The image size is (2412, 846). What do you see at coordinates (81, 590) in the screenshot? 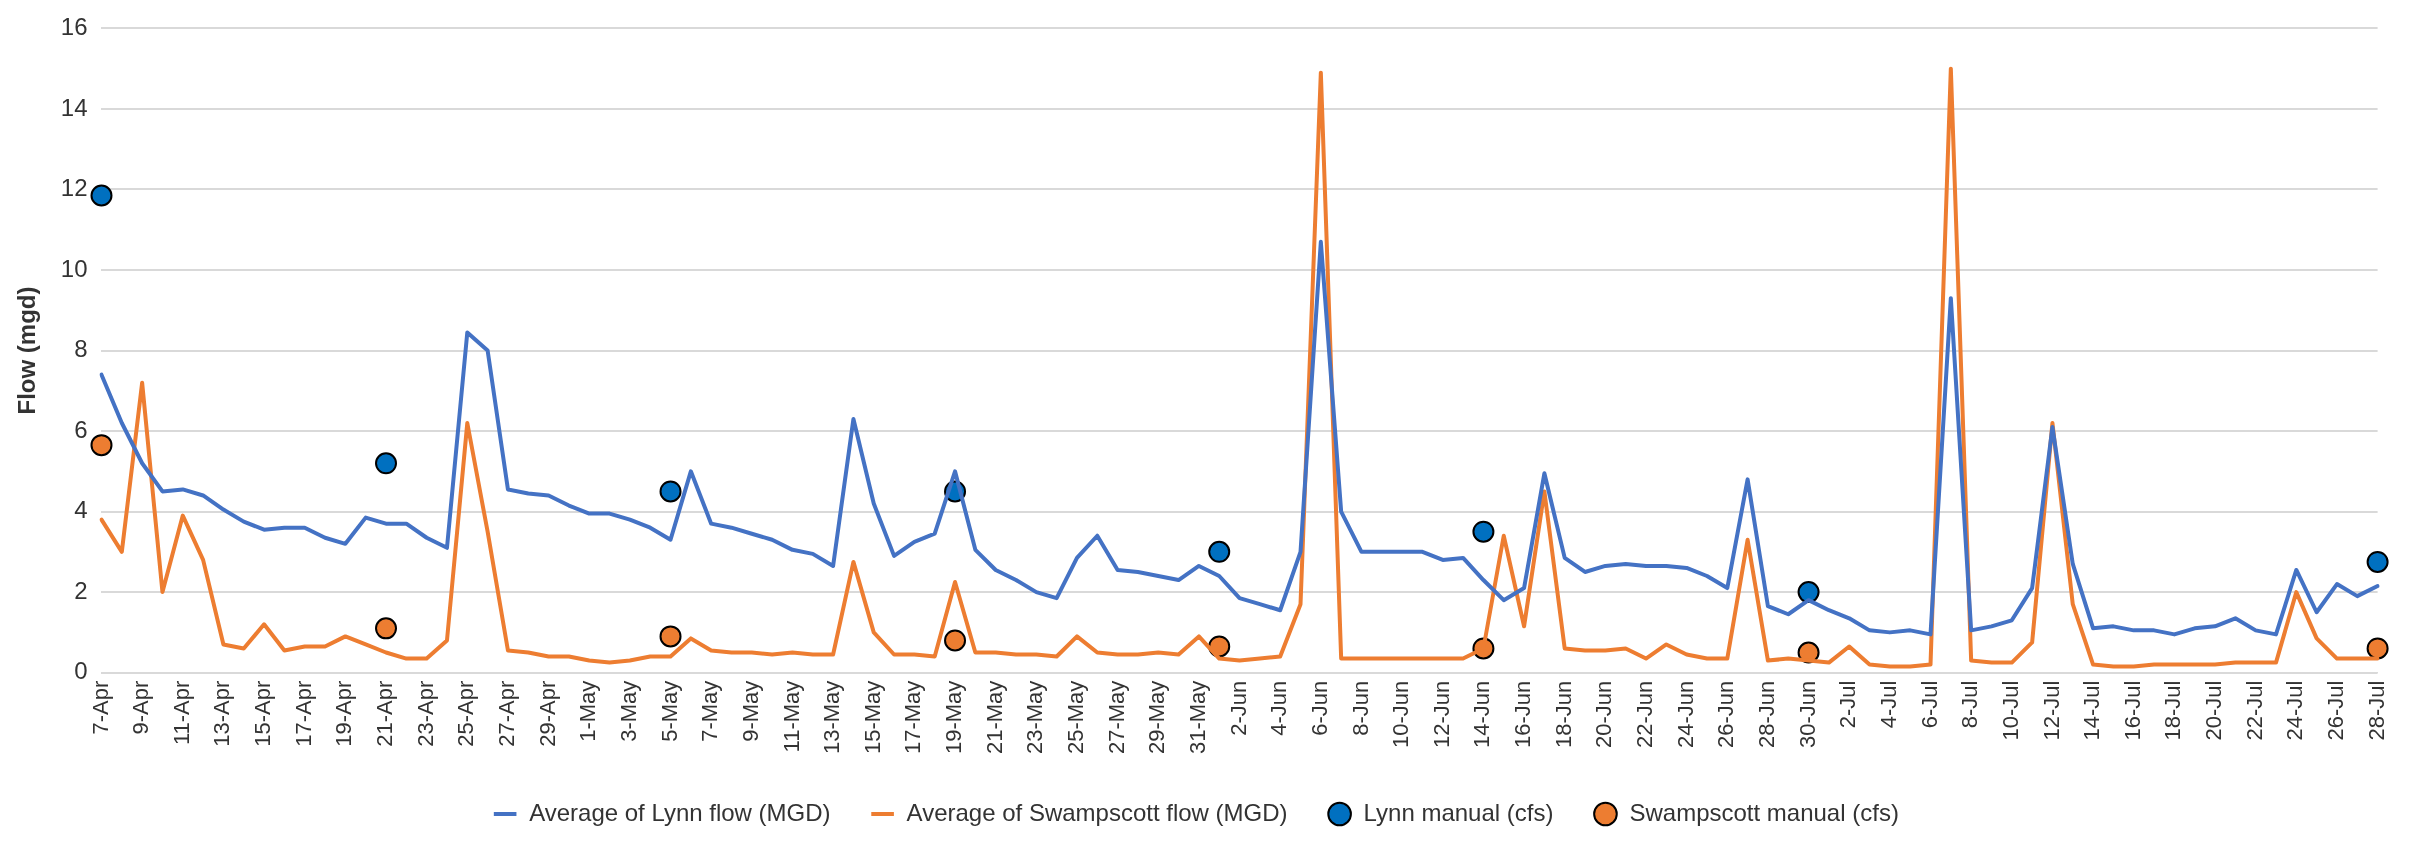
I see `y-tick-label: 2` at bounding box center [81, 590].